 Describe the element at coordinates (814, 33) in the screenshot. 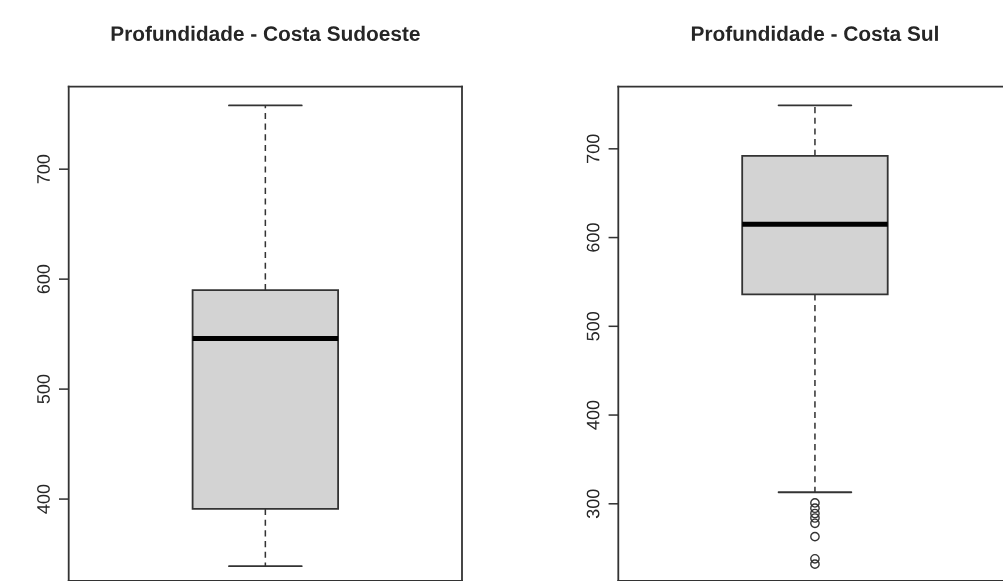

I see `chart-title: Profundidade - Costa Sul` at that location.